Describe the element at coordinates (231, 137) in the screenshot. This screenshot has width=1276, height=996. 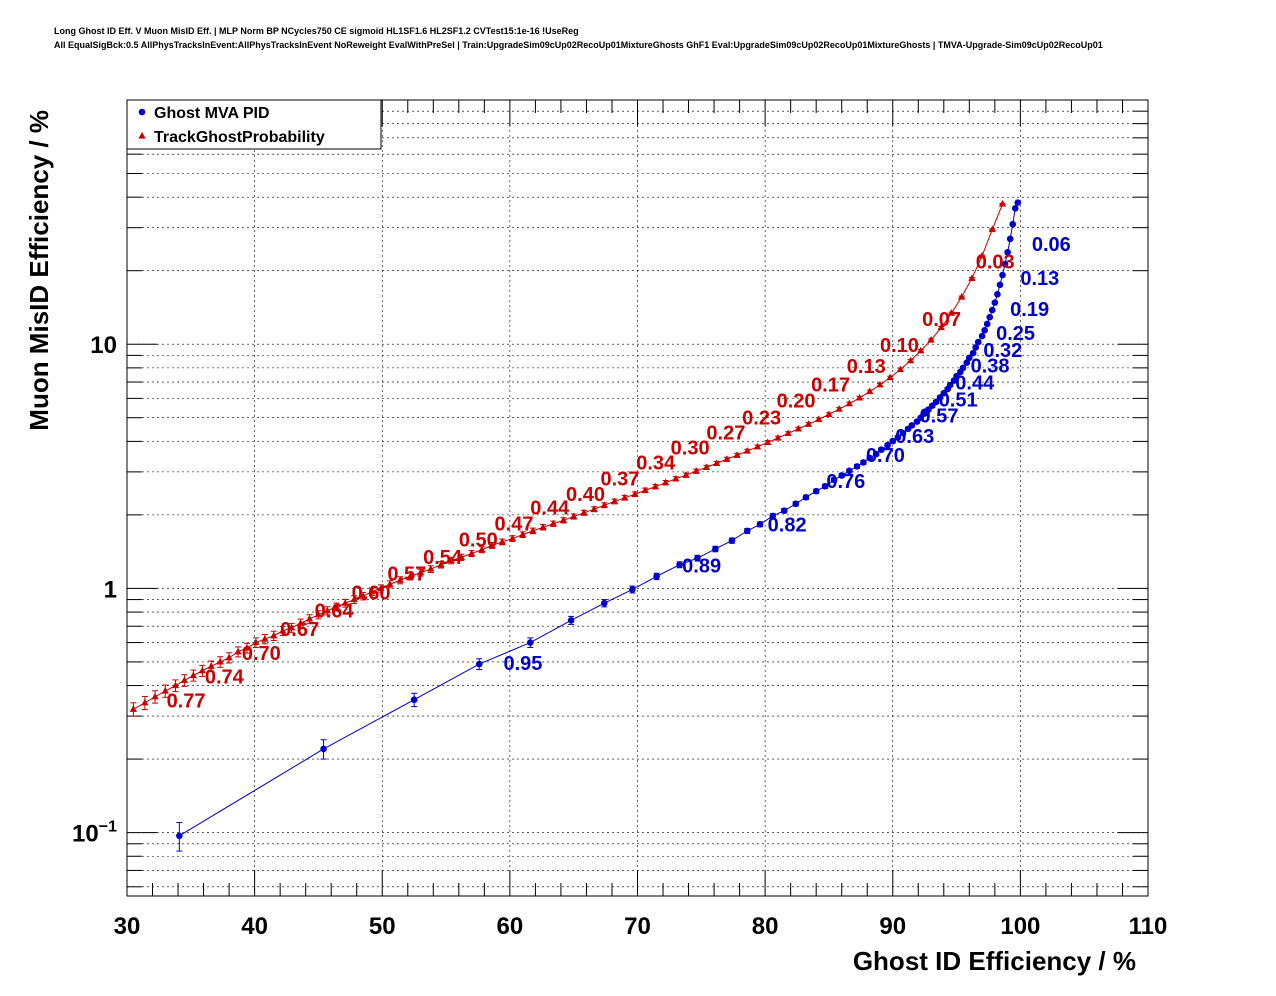
I see `legend-entry: TrackGhostProbability` at that location.